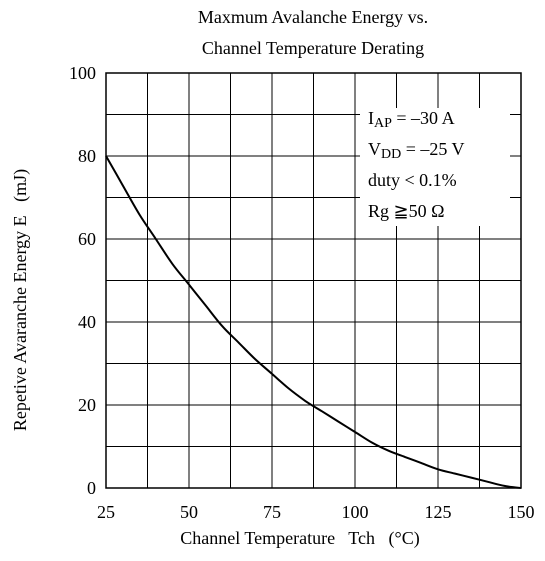 This screenshot has width=545, height=561. Describe the element at coordinates (355, 512) in the screenshot. I see `x-tick-label: 100` at that location.